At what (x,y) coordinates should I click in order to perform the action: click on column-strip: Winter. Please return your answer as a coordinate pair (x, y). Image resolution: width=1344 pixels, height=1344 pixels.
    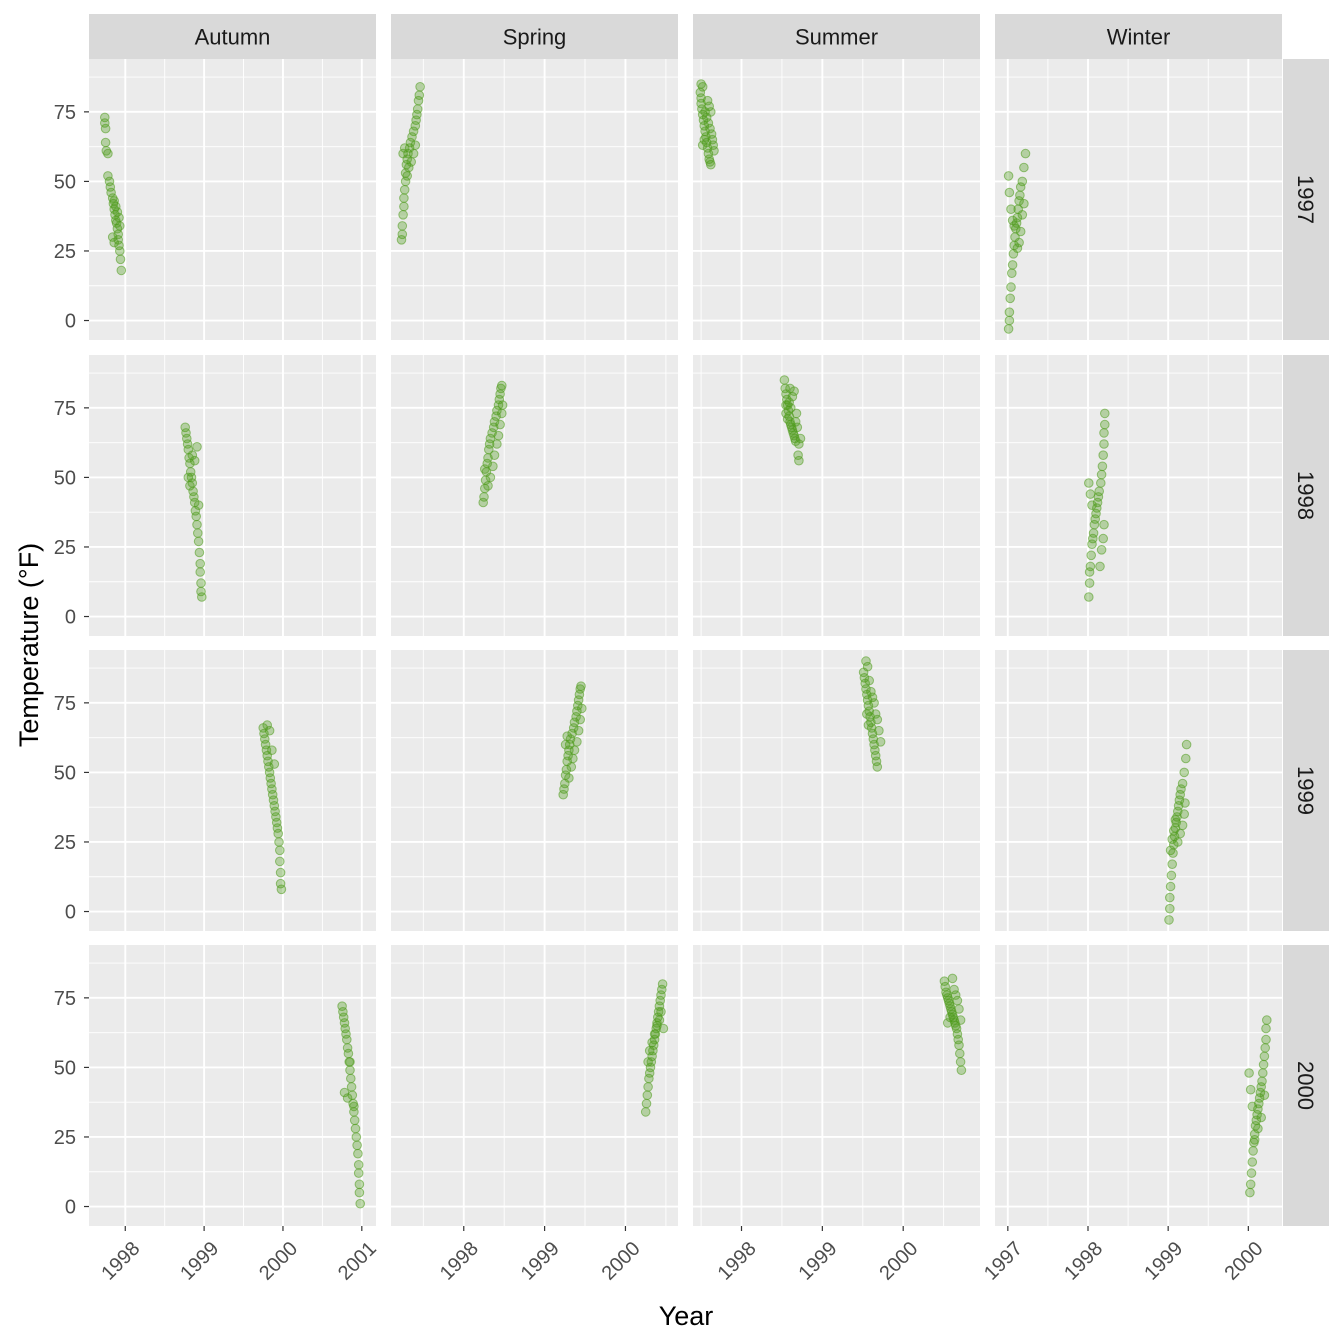
    Looking at the image, I should click on (1138, 36).